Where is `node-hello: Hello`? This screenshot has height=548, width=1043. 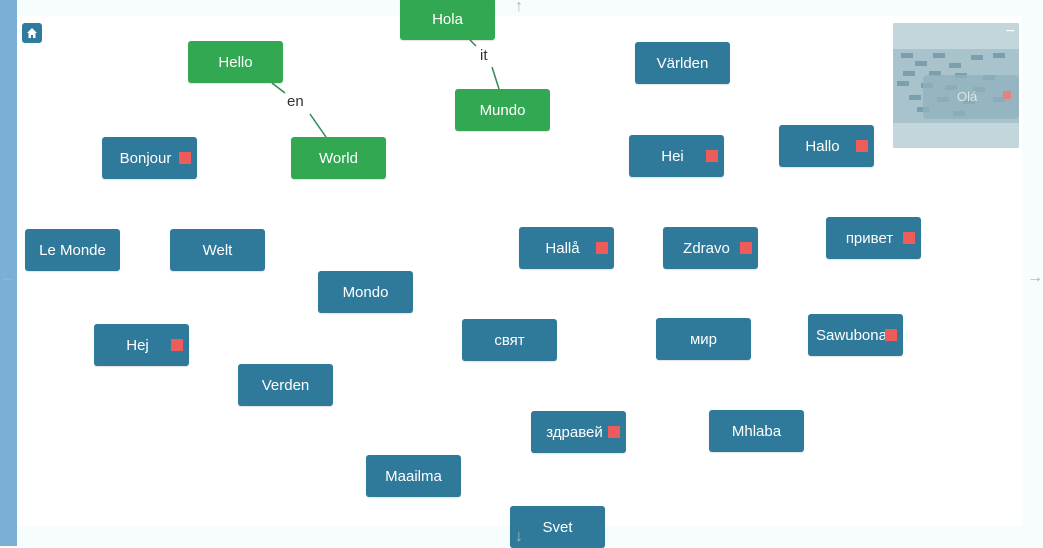 node-hello: Hello is located at coordinates (235, 62).